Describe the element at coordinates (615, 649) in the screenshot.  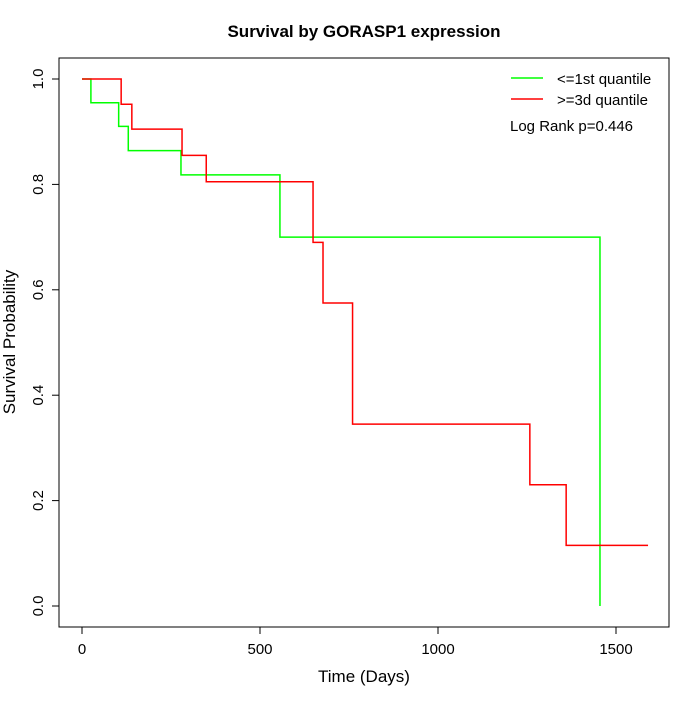
I see `x-tick-label: 1500` at that location.